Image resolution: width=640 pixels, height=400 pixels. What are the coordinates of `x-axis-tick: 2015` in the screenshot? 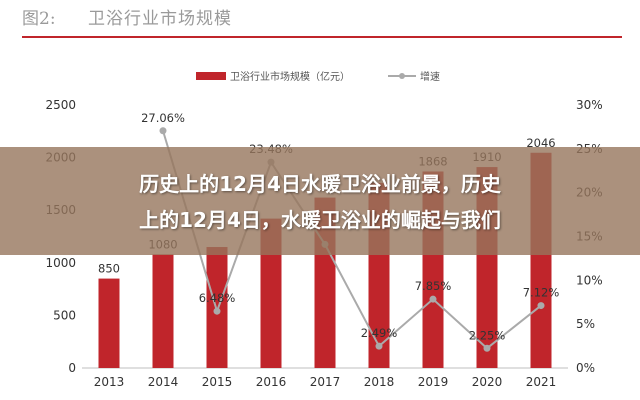 It's located at (217, 382).